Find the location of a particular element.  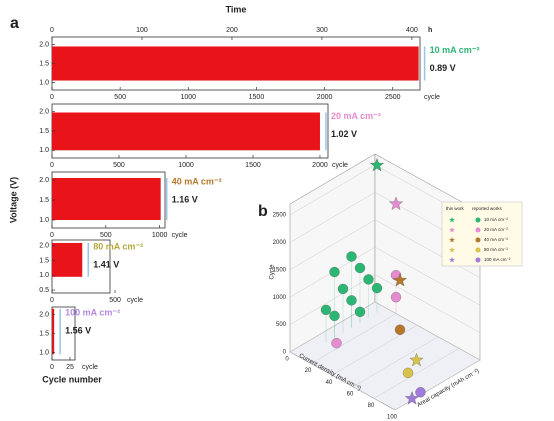

current-tick-label: 20 is located at coordinates (308, 371).